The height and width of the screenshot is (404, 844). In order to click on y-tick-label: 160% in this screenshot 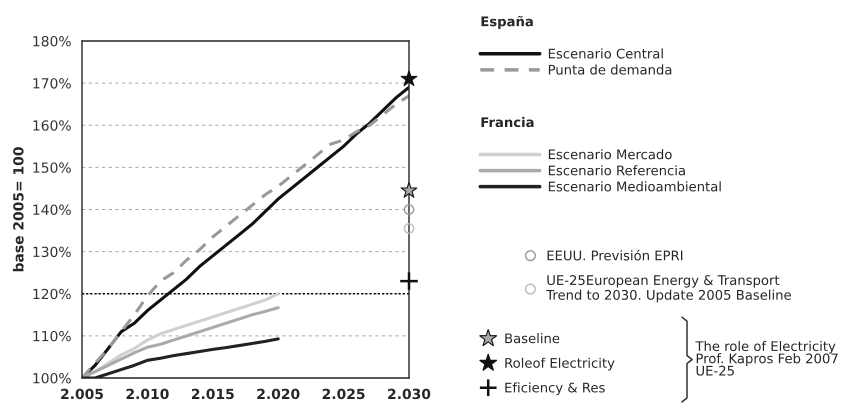, I will do `click(52, 125)`.